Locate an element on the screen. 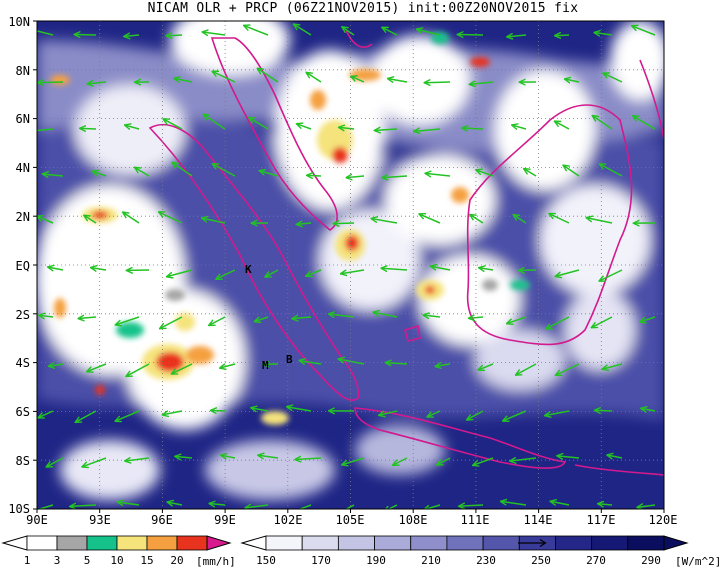  olr-colorbar-high-end is located at coordinates (676, 543).